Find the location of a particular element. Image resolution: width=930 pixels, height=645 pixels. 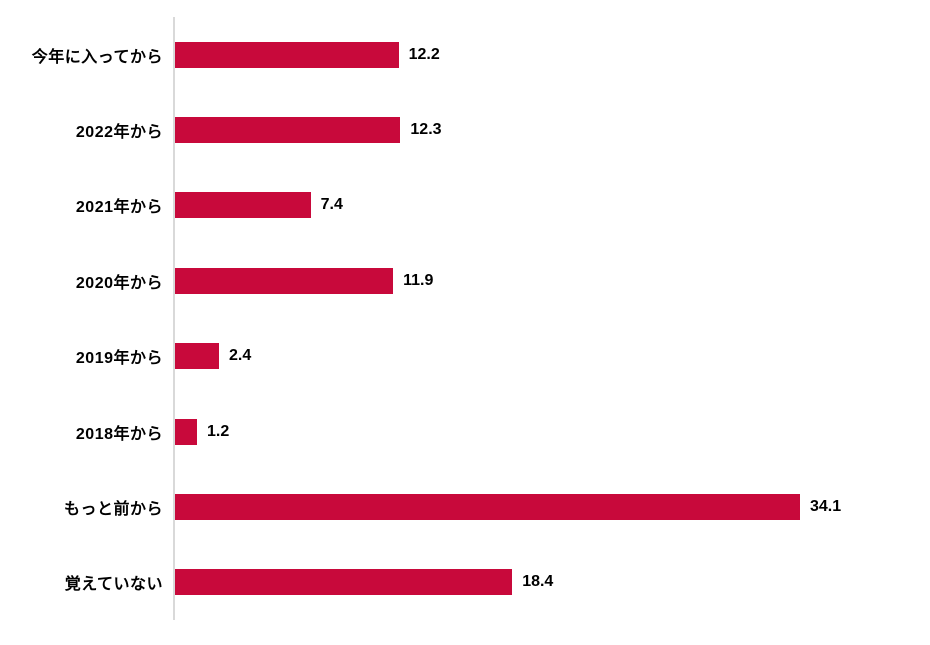

value-label: 2.4 is located at coordinates (240, 356).